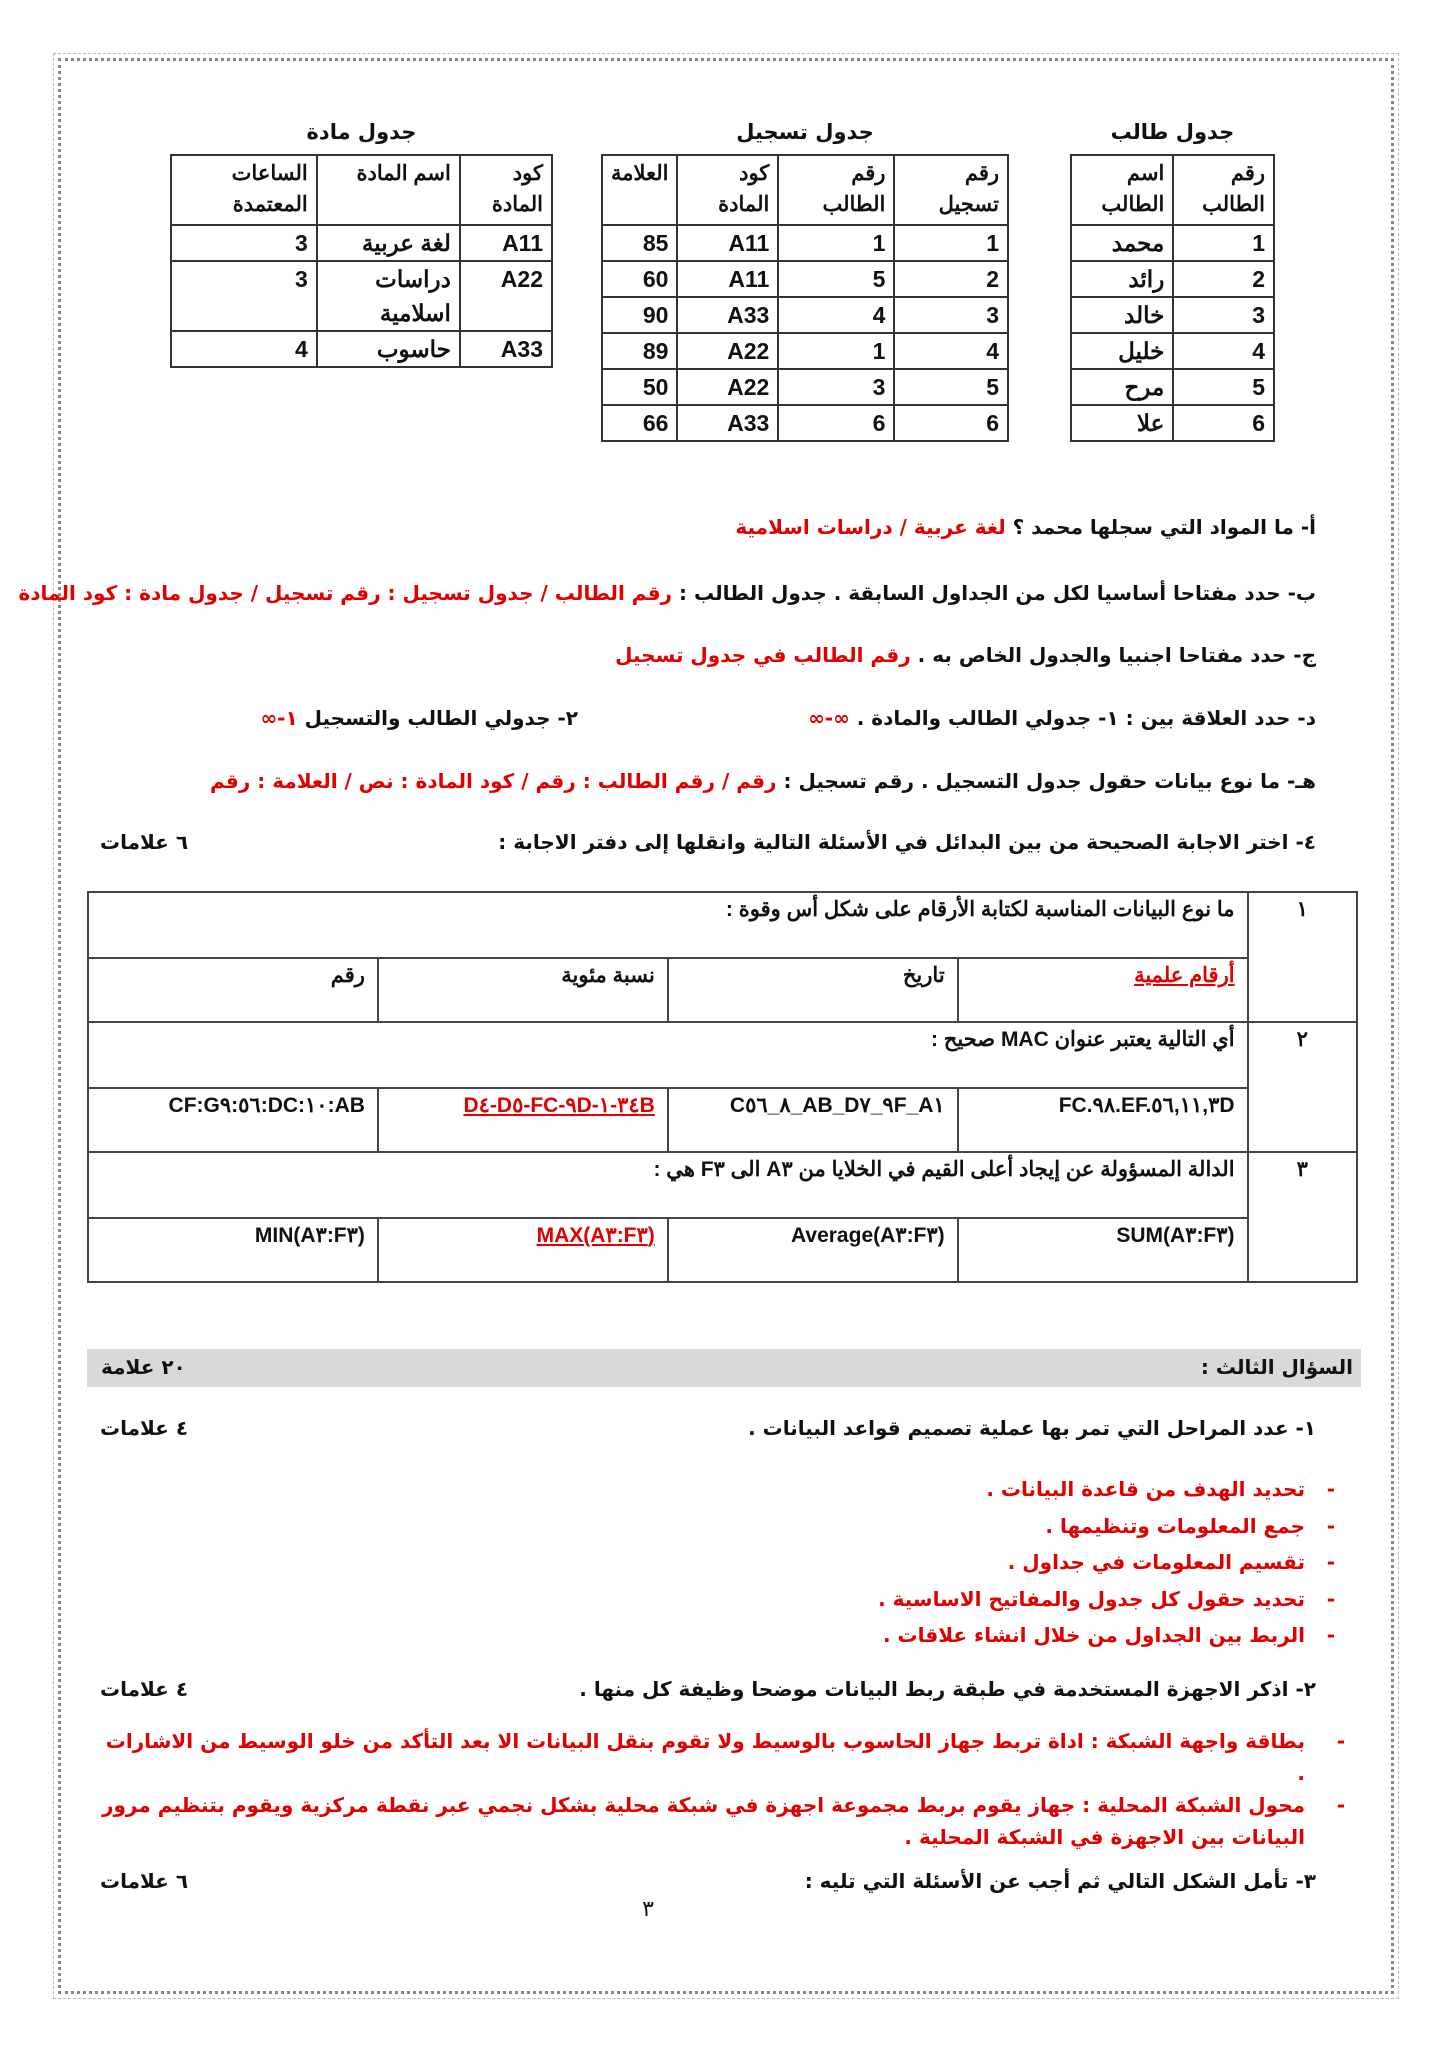  I want to click on mcq-option-correct: أرقام علمية, so click(1102, 990).